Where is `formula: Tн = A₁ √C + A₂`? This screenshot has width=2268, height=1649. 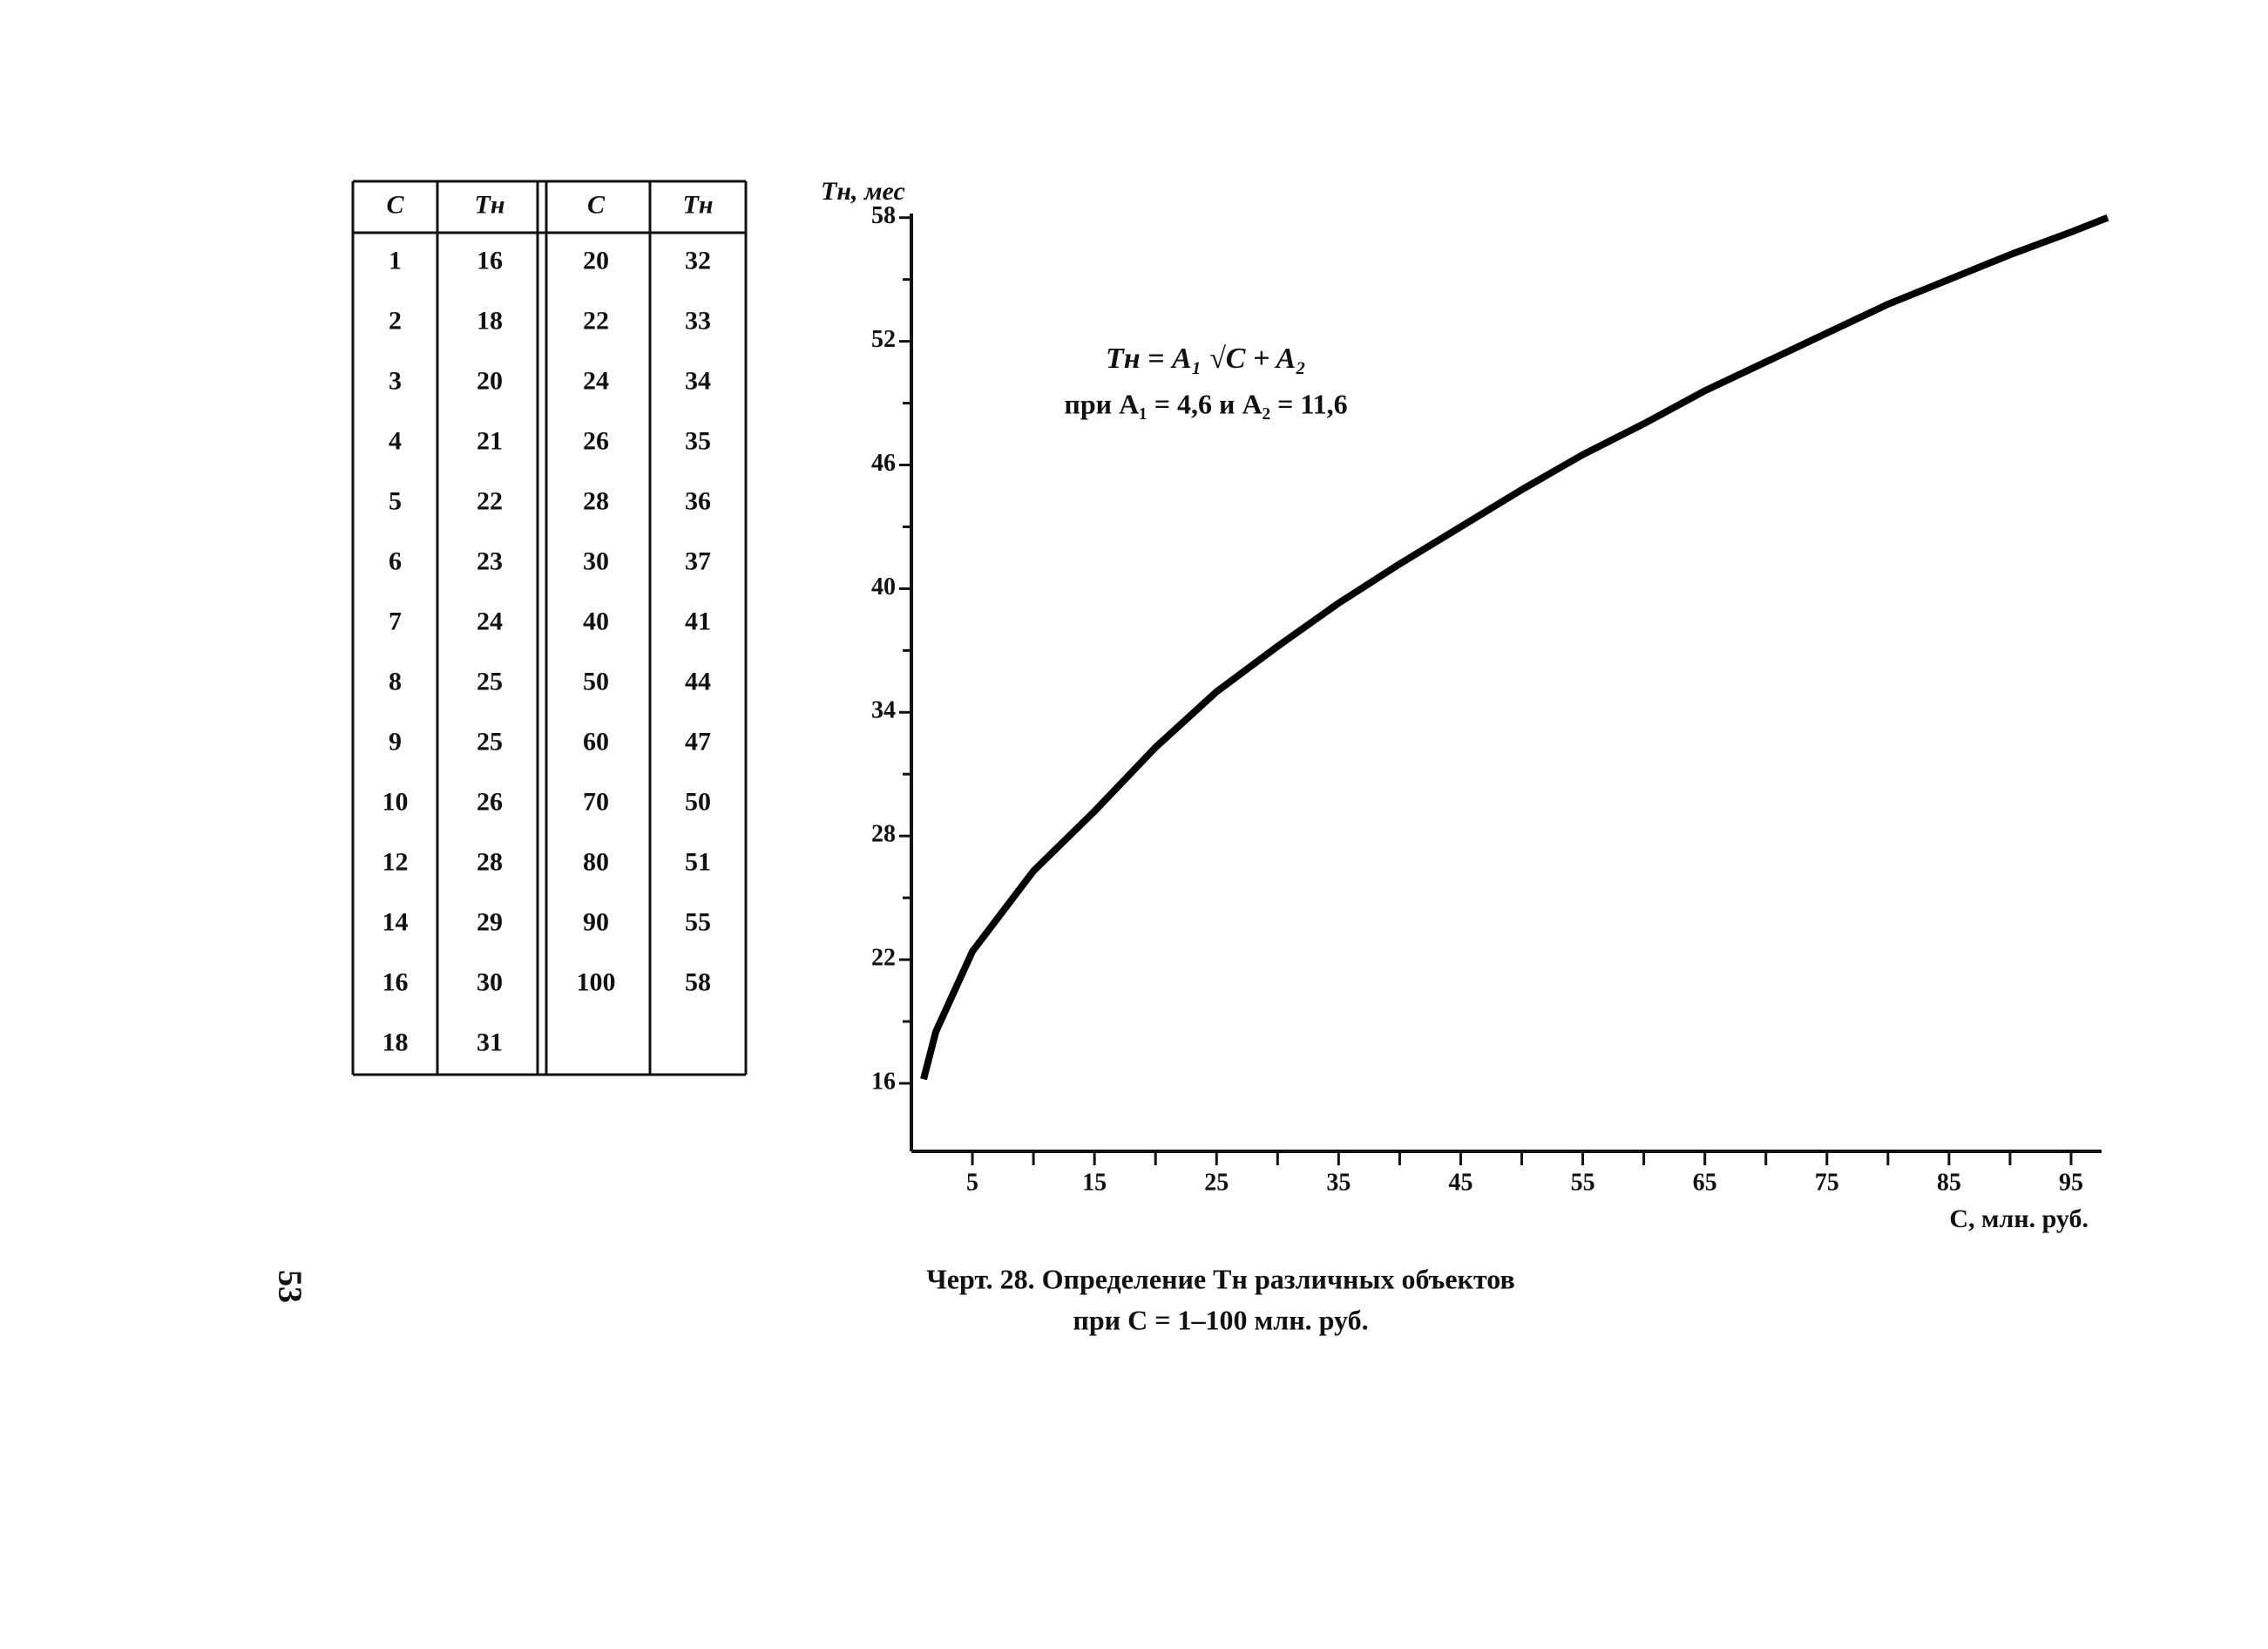
formula: Tн = A₁ √C + A₂ is located at coordinates (1206, 359).